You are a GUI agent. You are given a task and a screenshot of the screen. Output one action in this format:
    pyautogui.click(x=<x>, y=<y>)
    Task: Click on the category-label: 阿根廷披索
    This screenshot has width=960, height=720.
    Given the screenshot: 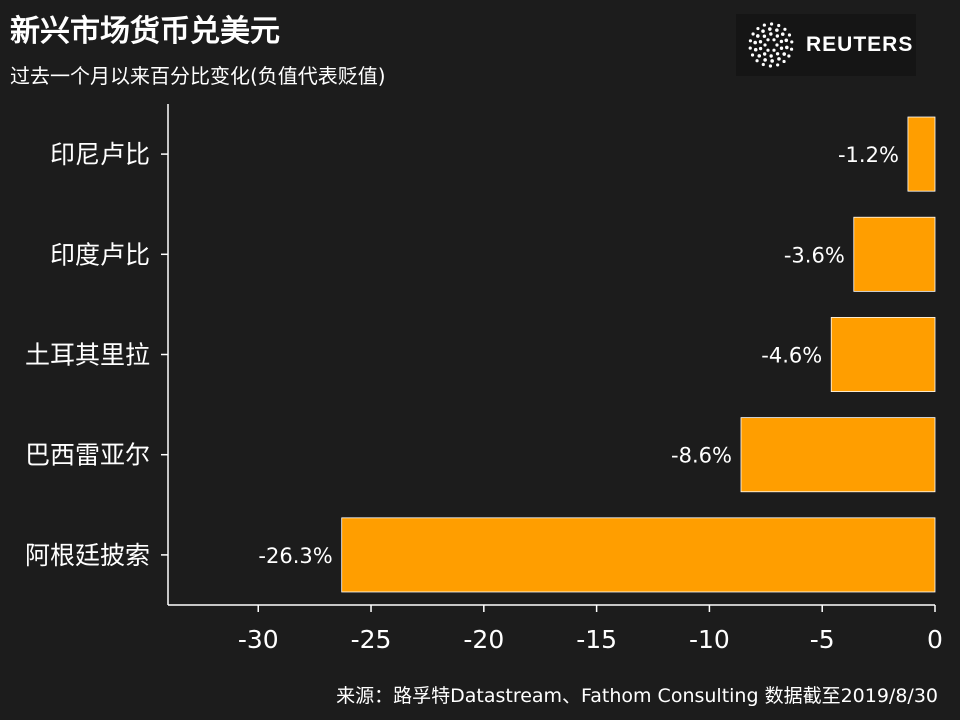 What is the action you would take?
    pyautogui.click(x=87, y=555)
    